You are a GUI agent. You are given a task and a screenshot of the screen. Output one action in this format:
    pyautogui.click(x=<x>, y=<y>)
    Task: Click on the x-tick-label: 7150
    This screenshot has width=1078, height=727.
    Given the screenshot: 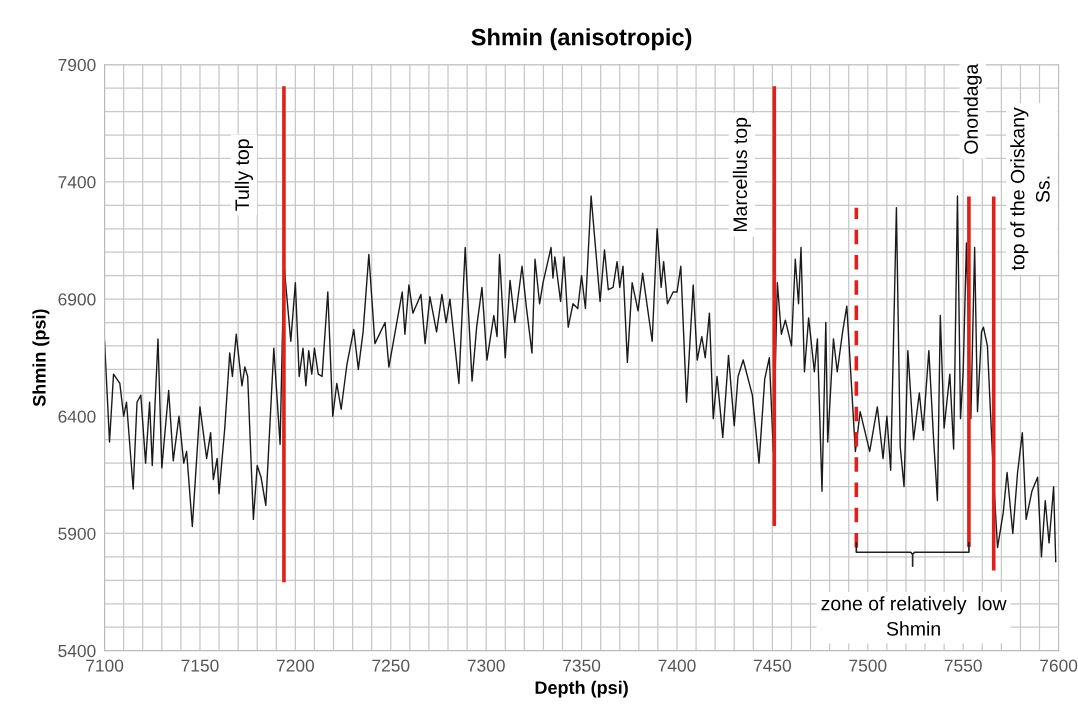 What is the action you would take?
    pyautogui.click(x=200, y=665)
    